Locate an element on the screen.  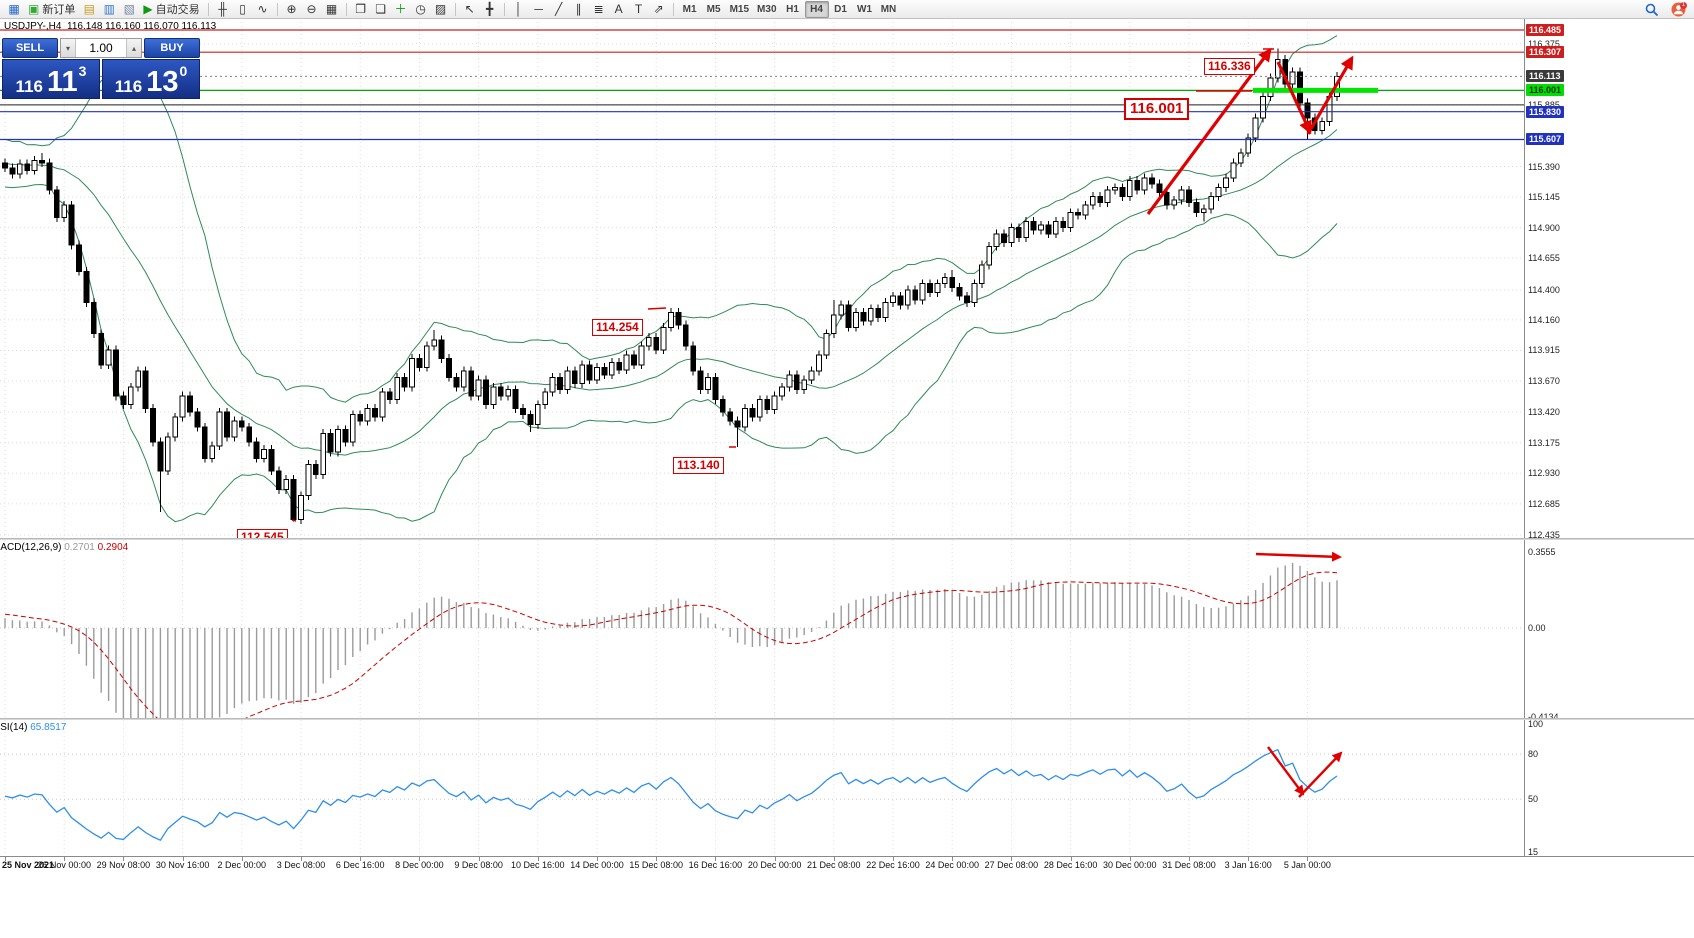
sell-button: SELL is located at coordinates (30, 48).